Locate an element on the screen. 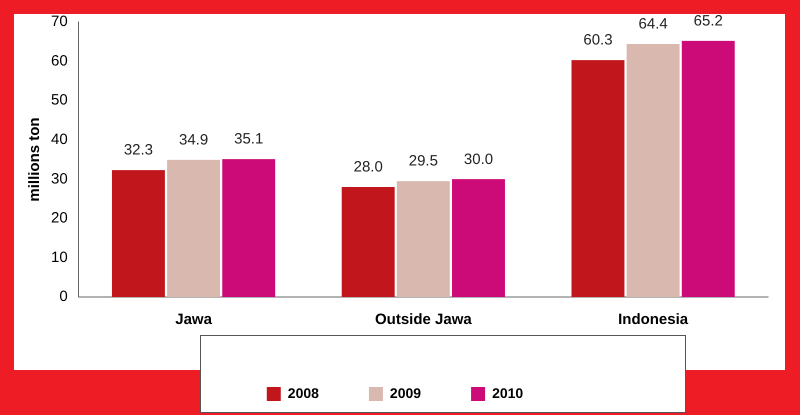  data-label: 30.0 is located at coordinates (479, 159).